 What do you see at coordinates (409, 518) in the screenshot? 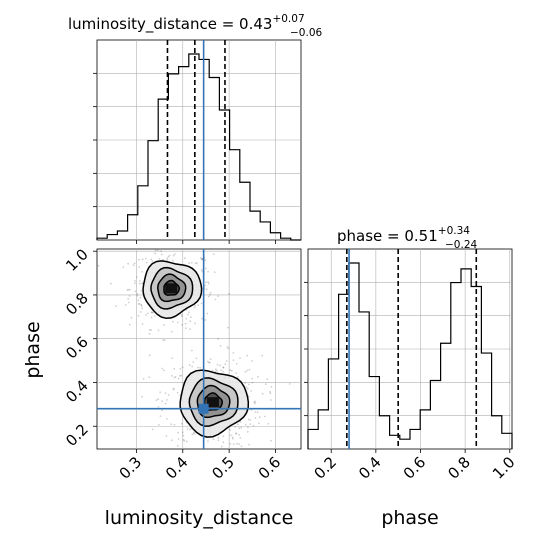
I see `phase-hist-axis-label: phase` at bounding box center [409, 518].